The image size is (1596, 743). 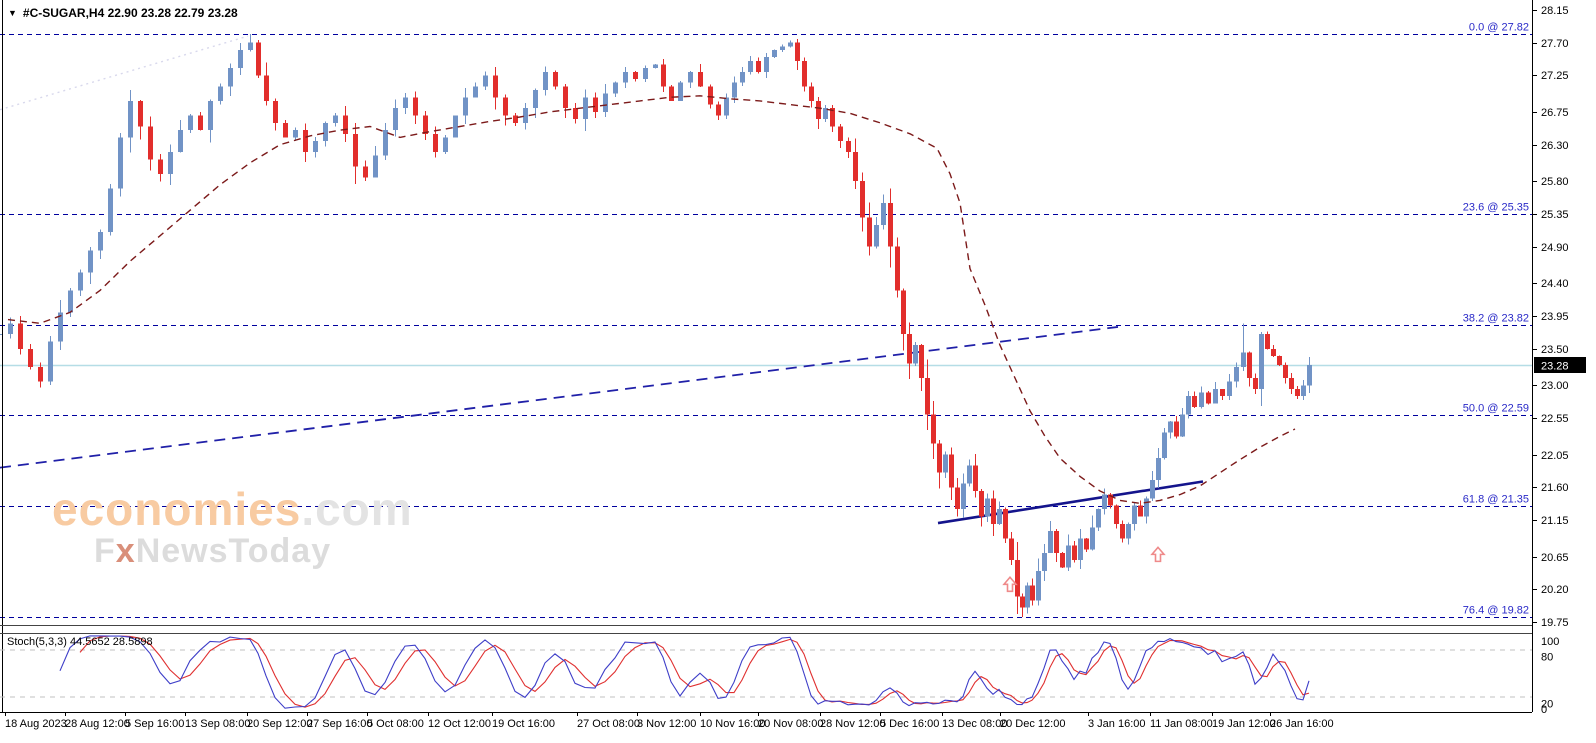 What do you see at coordinates (1302, 724) in the screenshot?
I see `date-label: 26 Jan 16:00` at bounding box center [1302, 724].